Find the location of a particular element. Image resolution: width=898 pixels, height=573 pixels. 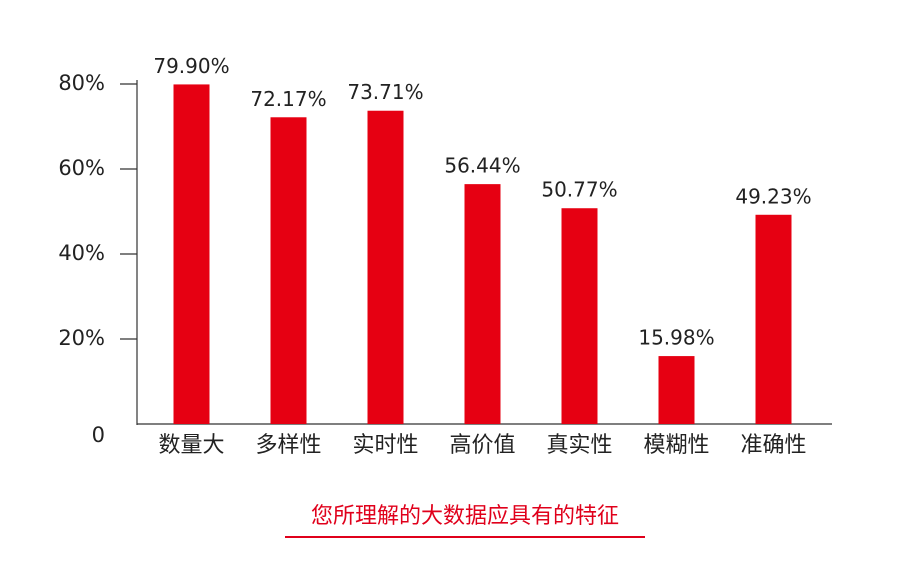

x-tick-label: 模糊性 is located at coordinates (676, 445).